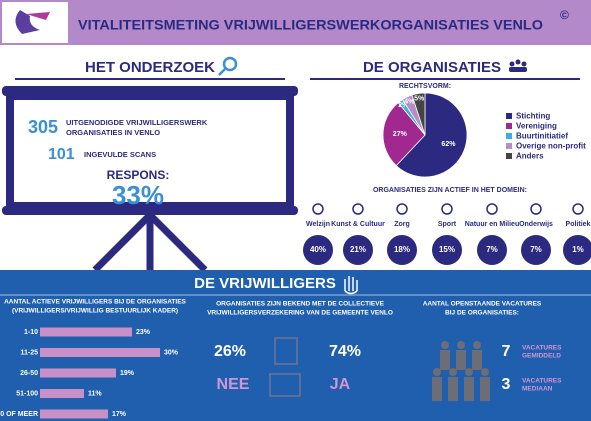  I want to click on chart-title: RECHTSVORM:, so click(425, 86).